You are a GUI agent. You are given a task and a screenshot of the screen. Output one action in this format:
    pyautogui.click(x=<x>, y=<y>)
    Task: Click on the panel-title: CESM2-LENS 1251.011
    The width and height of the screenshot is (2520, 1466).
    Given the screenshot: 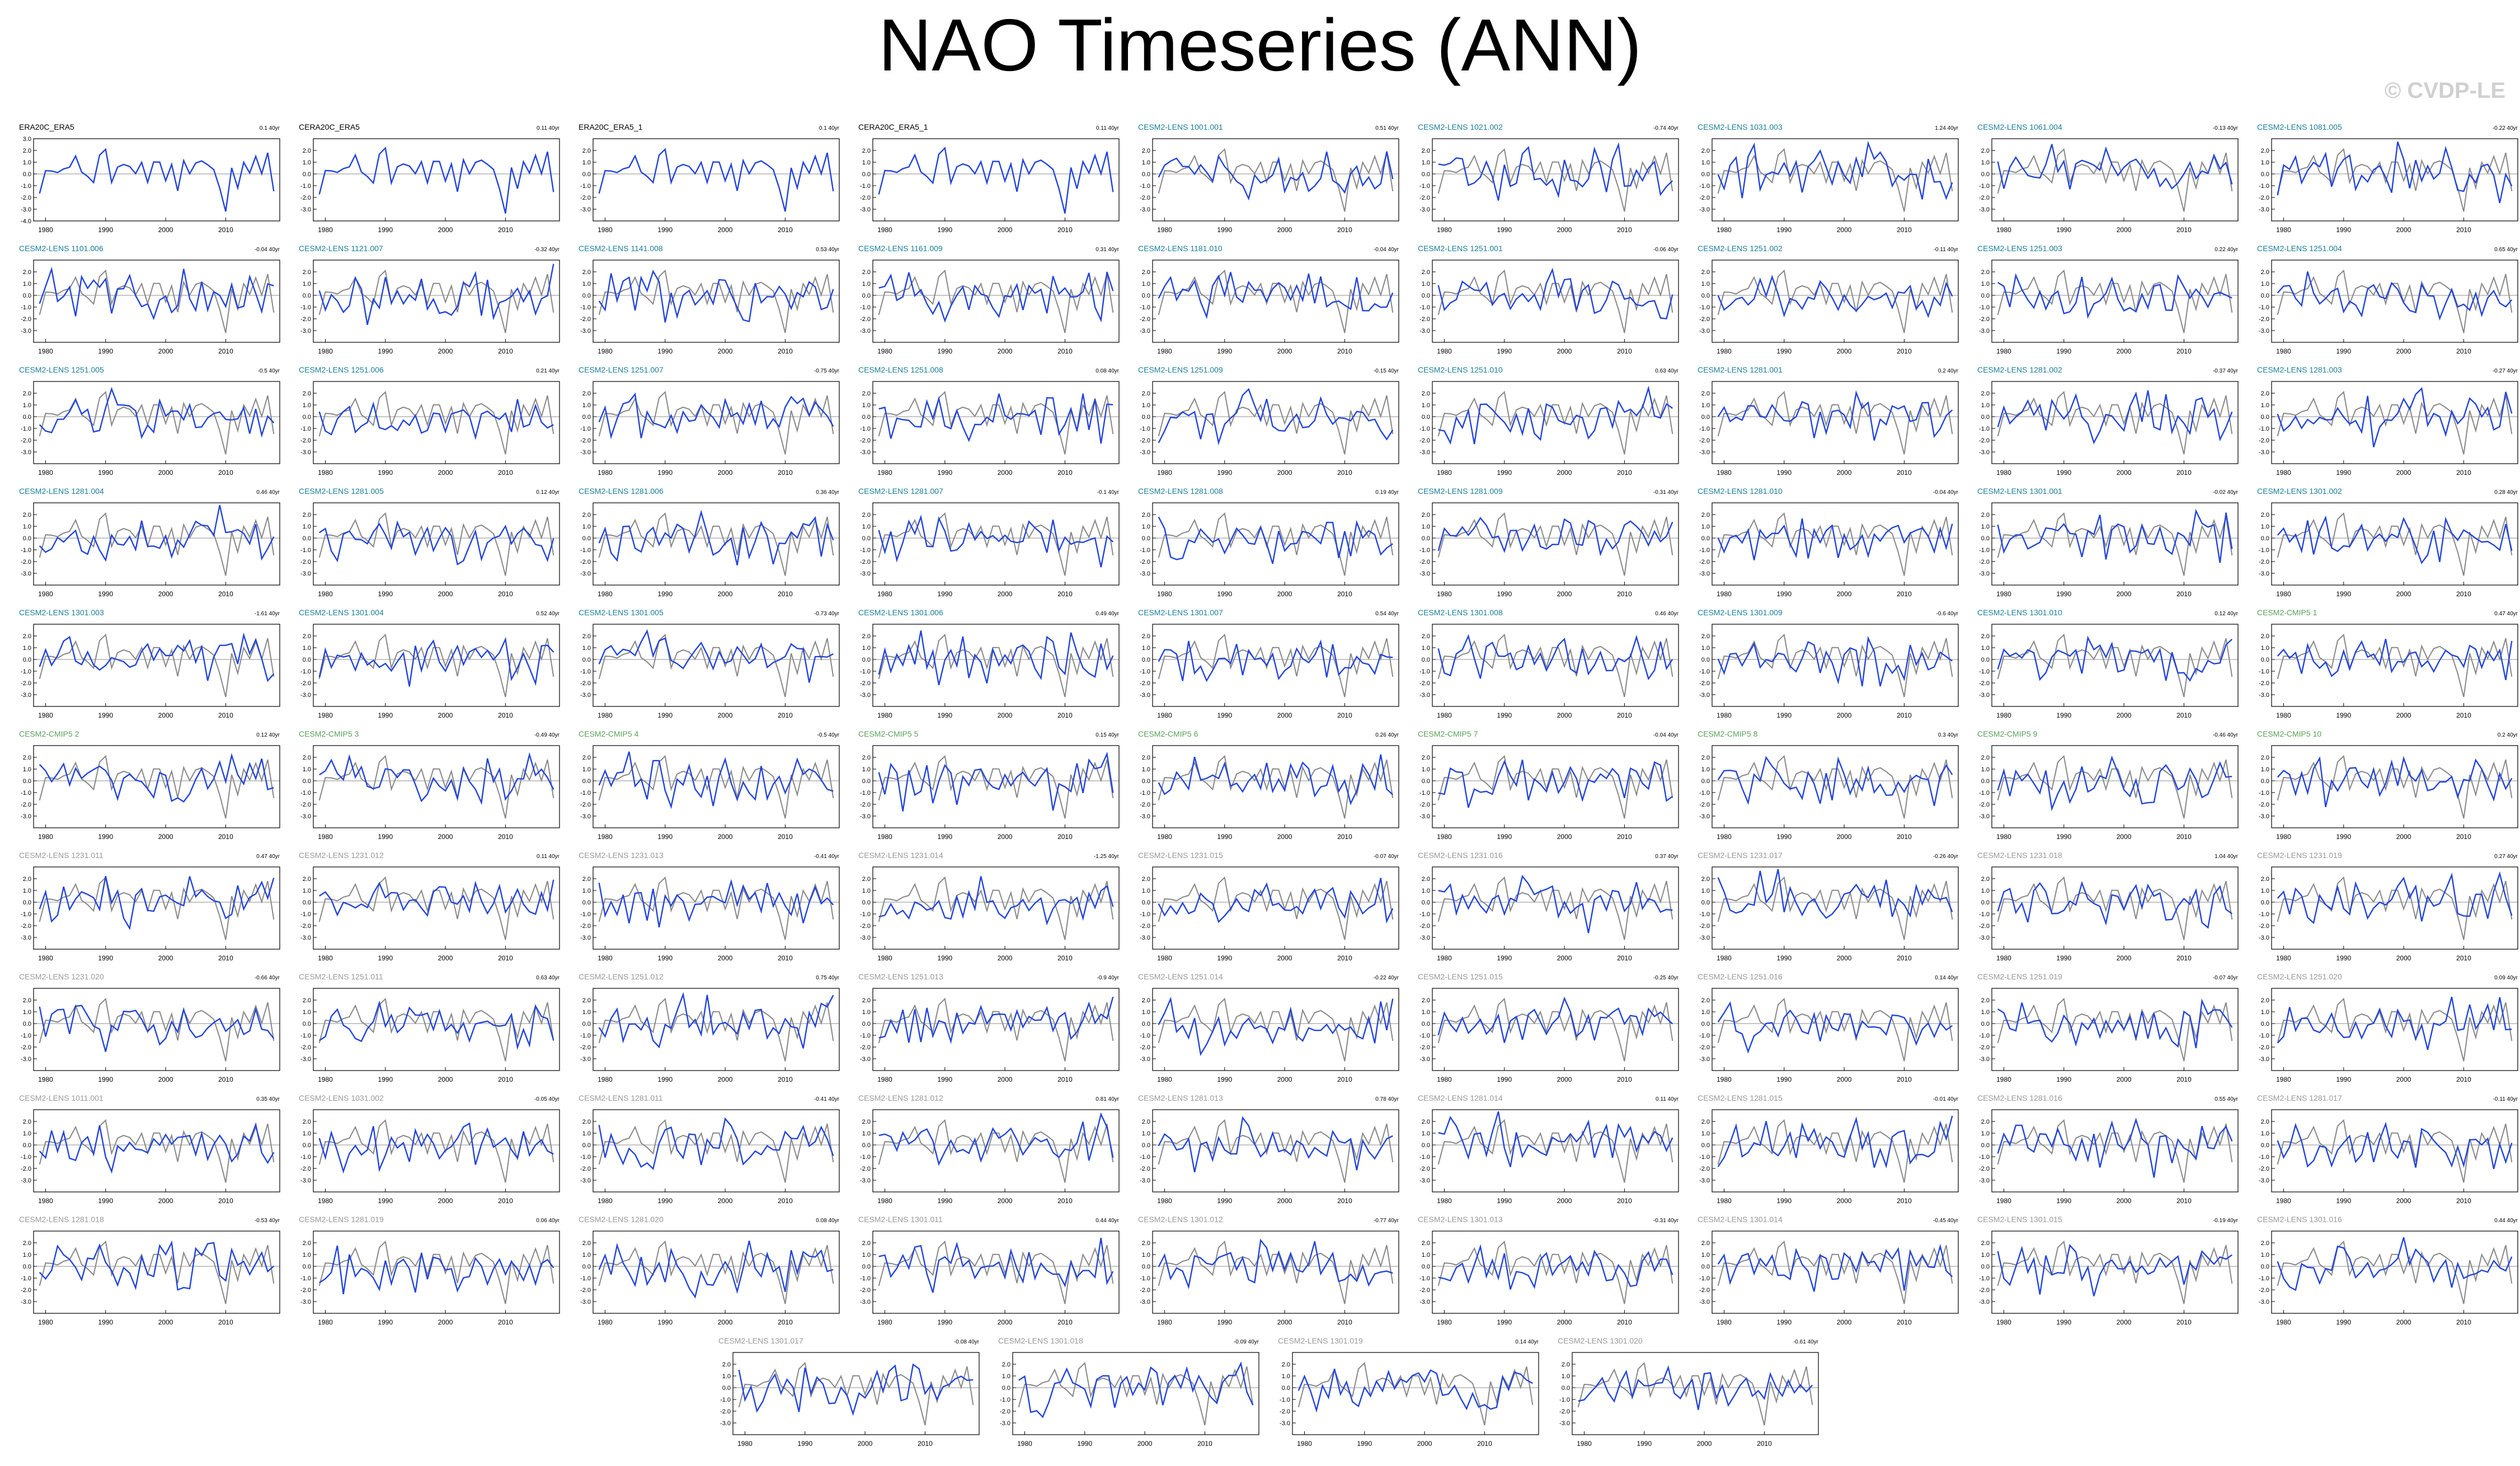 What is the action you would take?
    pyautogui.click(x=341, y=976)
    